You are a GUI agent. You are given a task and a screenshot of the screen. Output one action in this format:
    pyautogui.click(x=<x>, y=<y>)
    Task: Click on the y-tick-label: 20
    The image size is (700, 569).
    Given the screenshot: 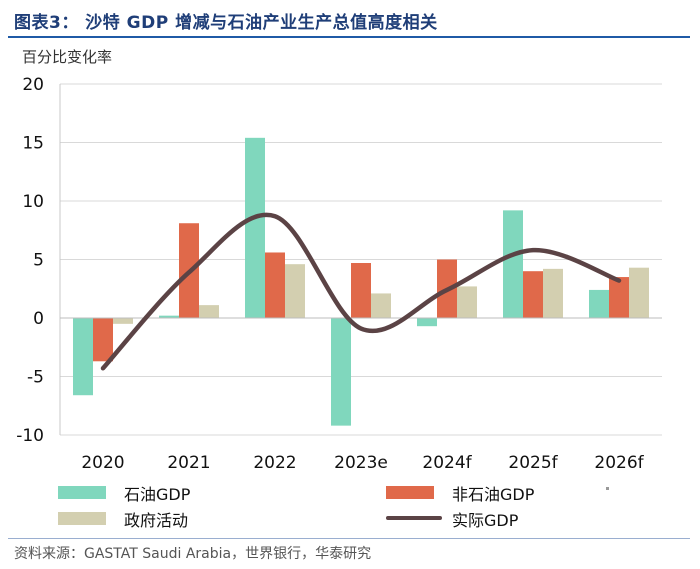 What is the action you would take?
    pyautogui.click(x=33, y=85)
    